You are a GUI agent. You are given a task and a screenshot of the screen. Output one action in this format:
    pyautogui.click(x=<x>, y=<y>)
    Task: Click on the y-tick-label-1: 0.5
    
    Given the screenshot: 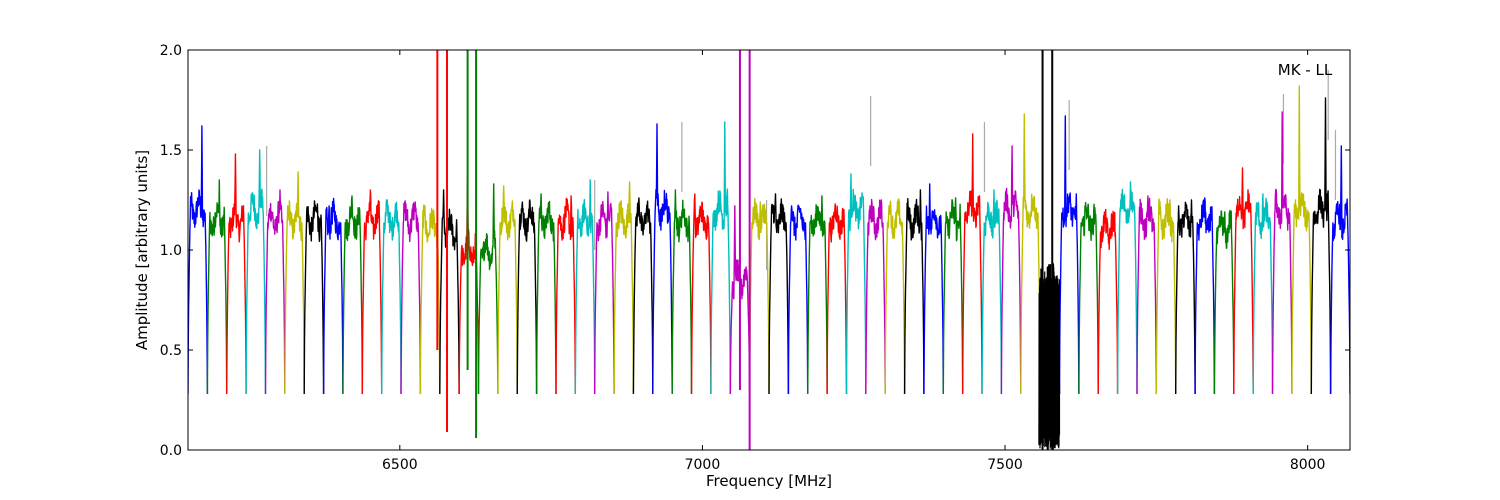 What is the action you would take?
    pyautogui.click(x=171, y=351)
    